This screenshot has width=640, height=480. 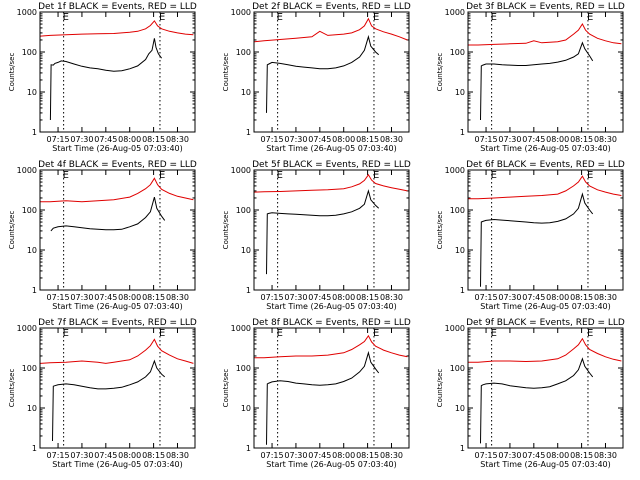 I want to click on chart-title: Det 6f BLACK = Events, RED = LLD, so click(x=545, y=165).